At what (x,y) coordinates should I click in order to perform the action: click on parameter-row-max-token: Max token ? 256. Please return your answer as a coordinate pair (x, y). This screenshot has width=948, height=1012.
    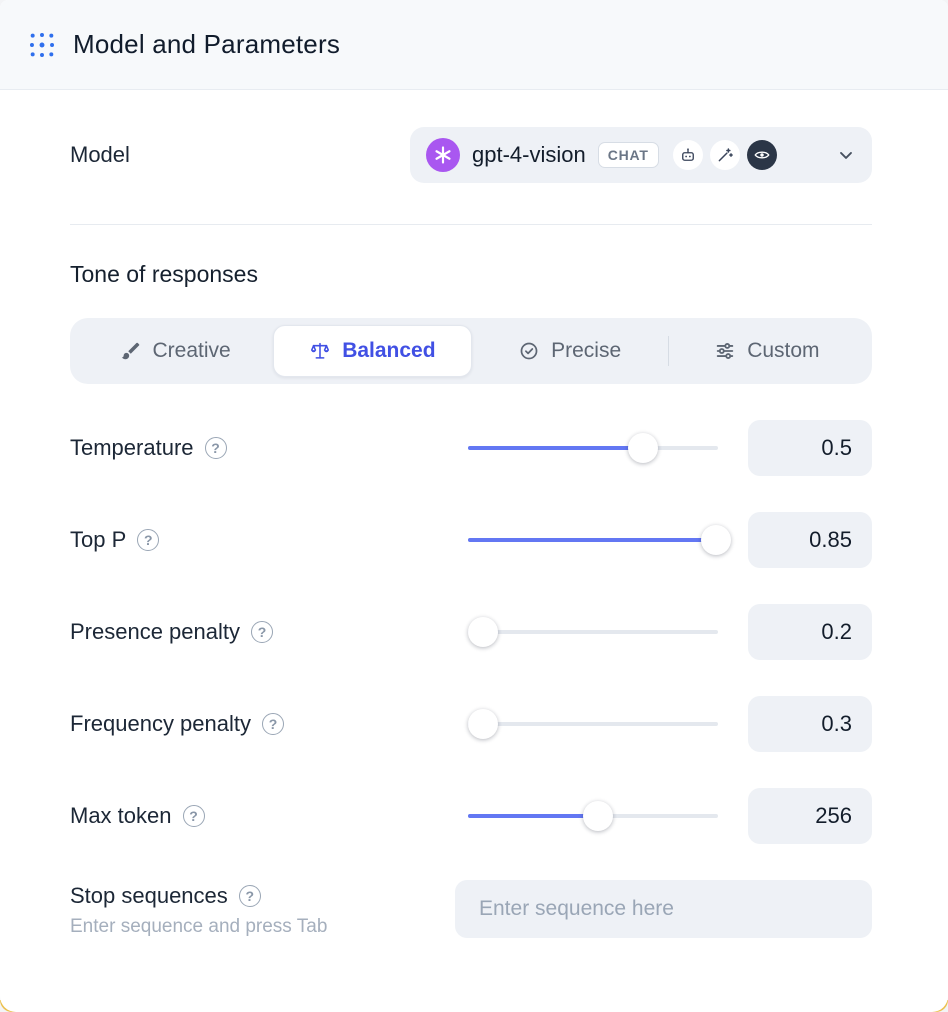
    Looking at the image, I should click on (471, 816).